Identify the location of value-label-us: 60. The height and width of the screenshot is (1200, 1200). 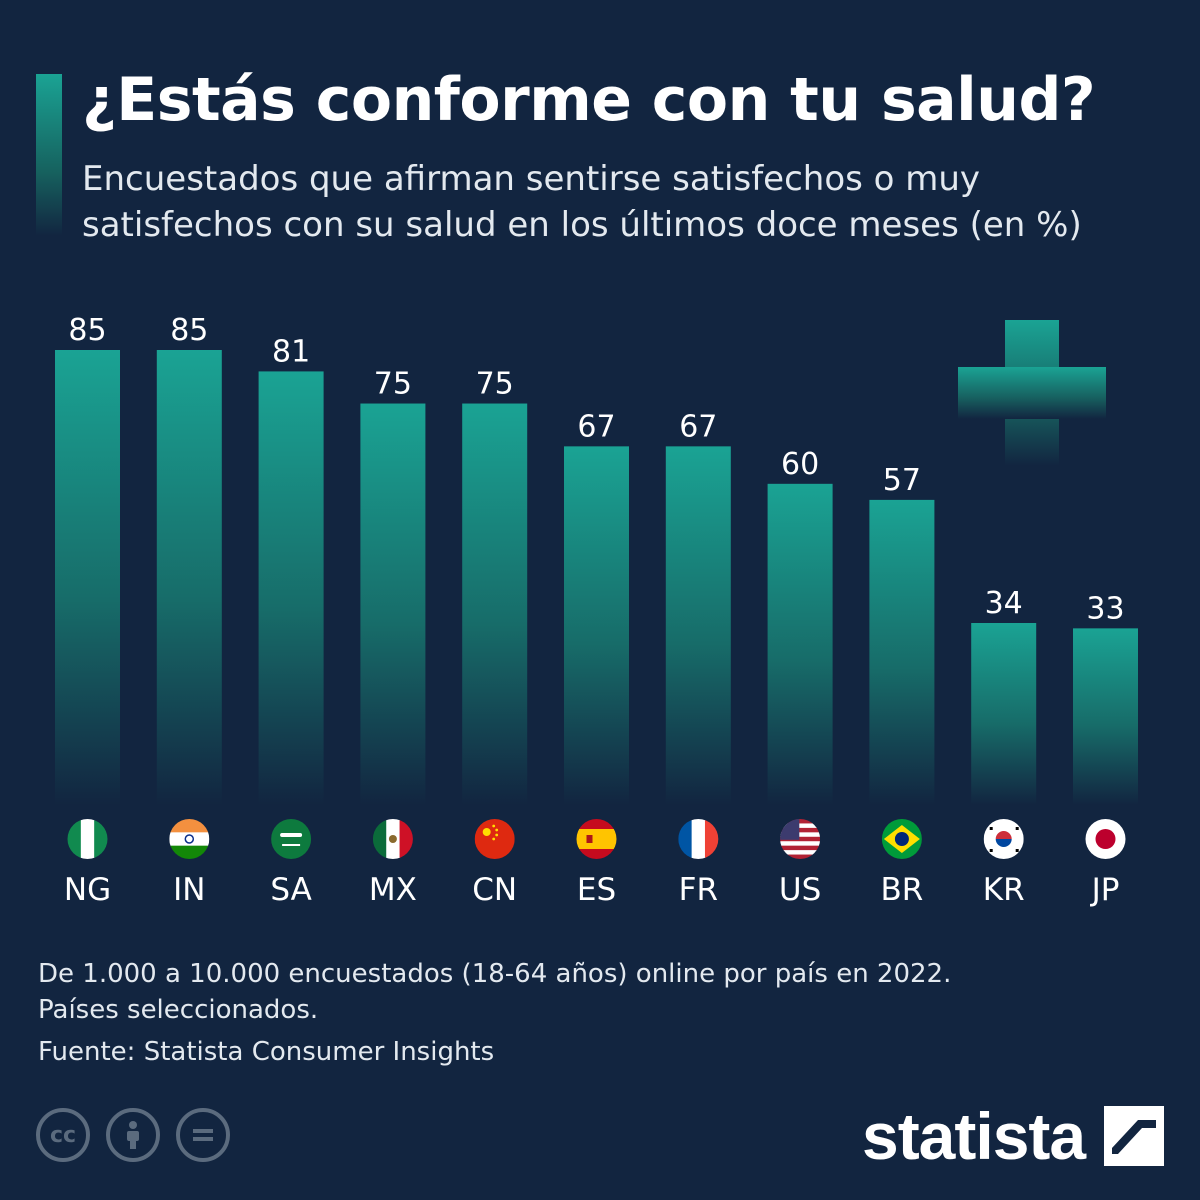
(800, 464).